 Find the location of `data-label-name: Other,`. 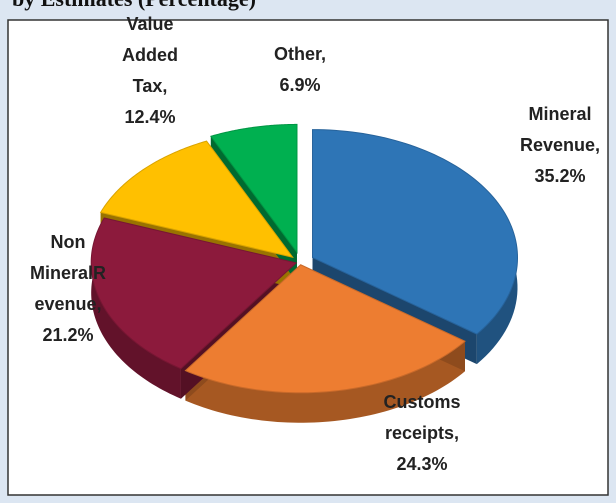

data-label-name: Other, is located at coordinates (300, 54).